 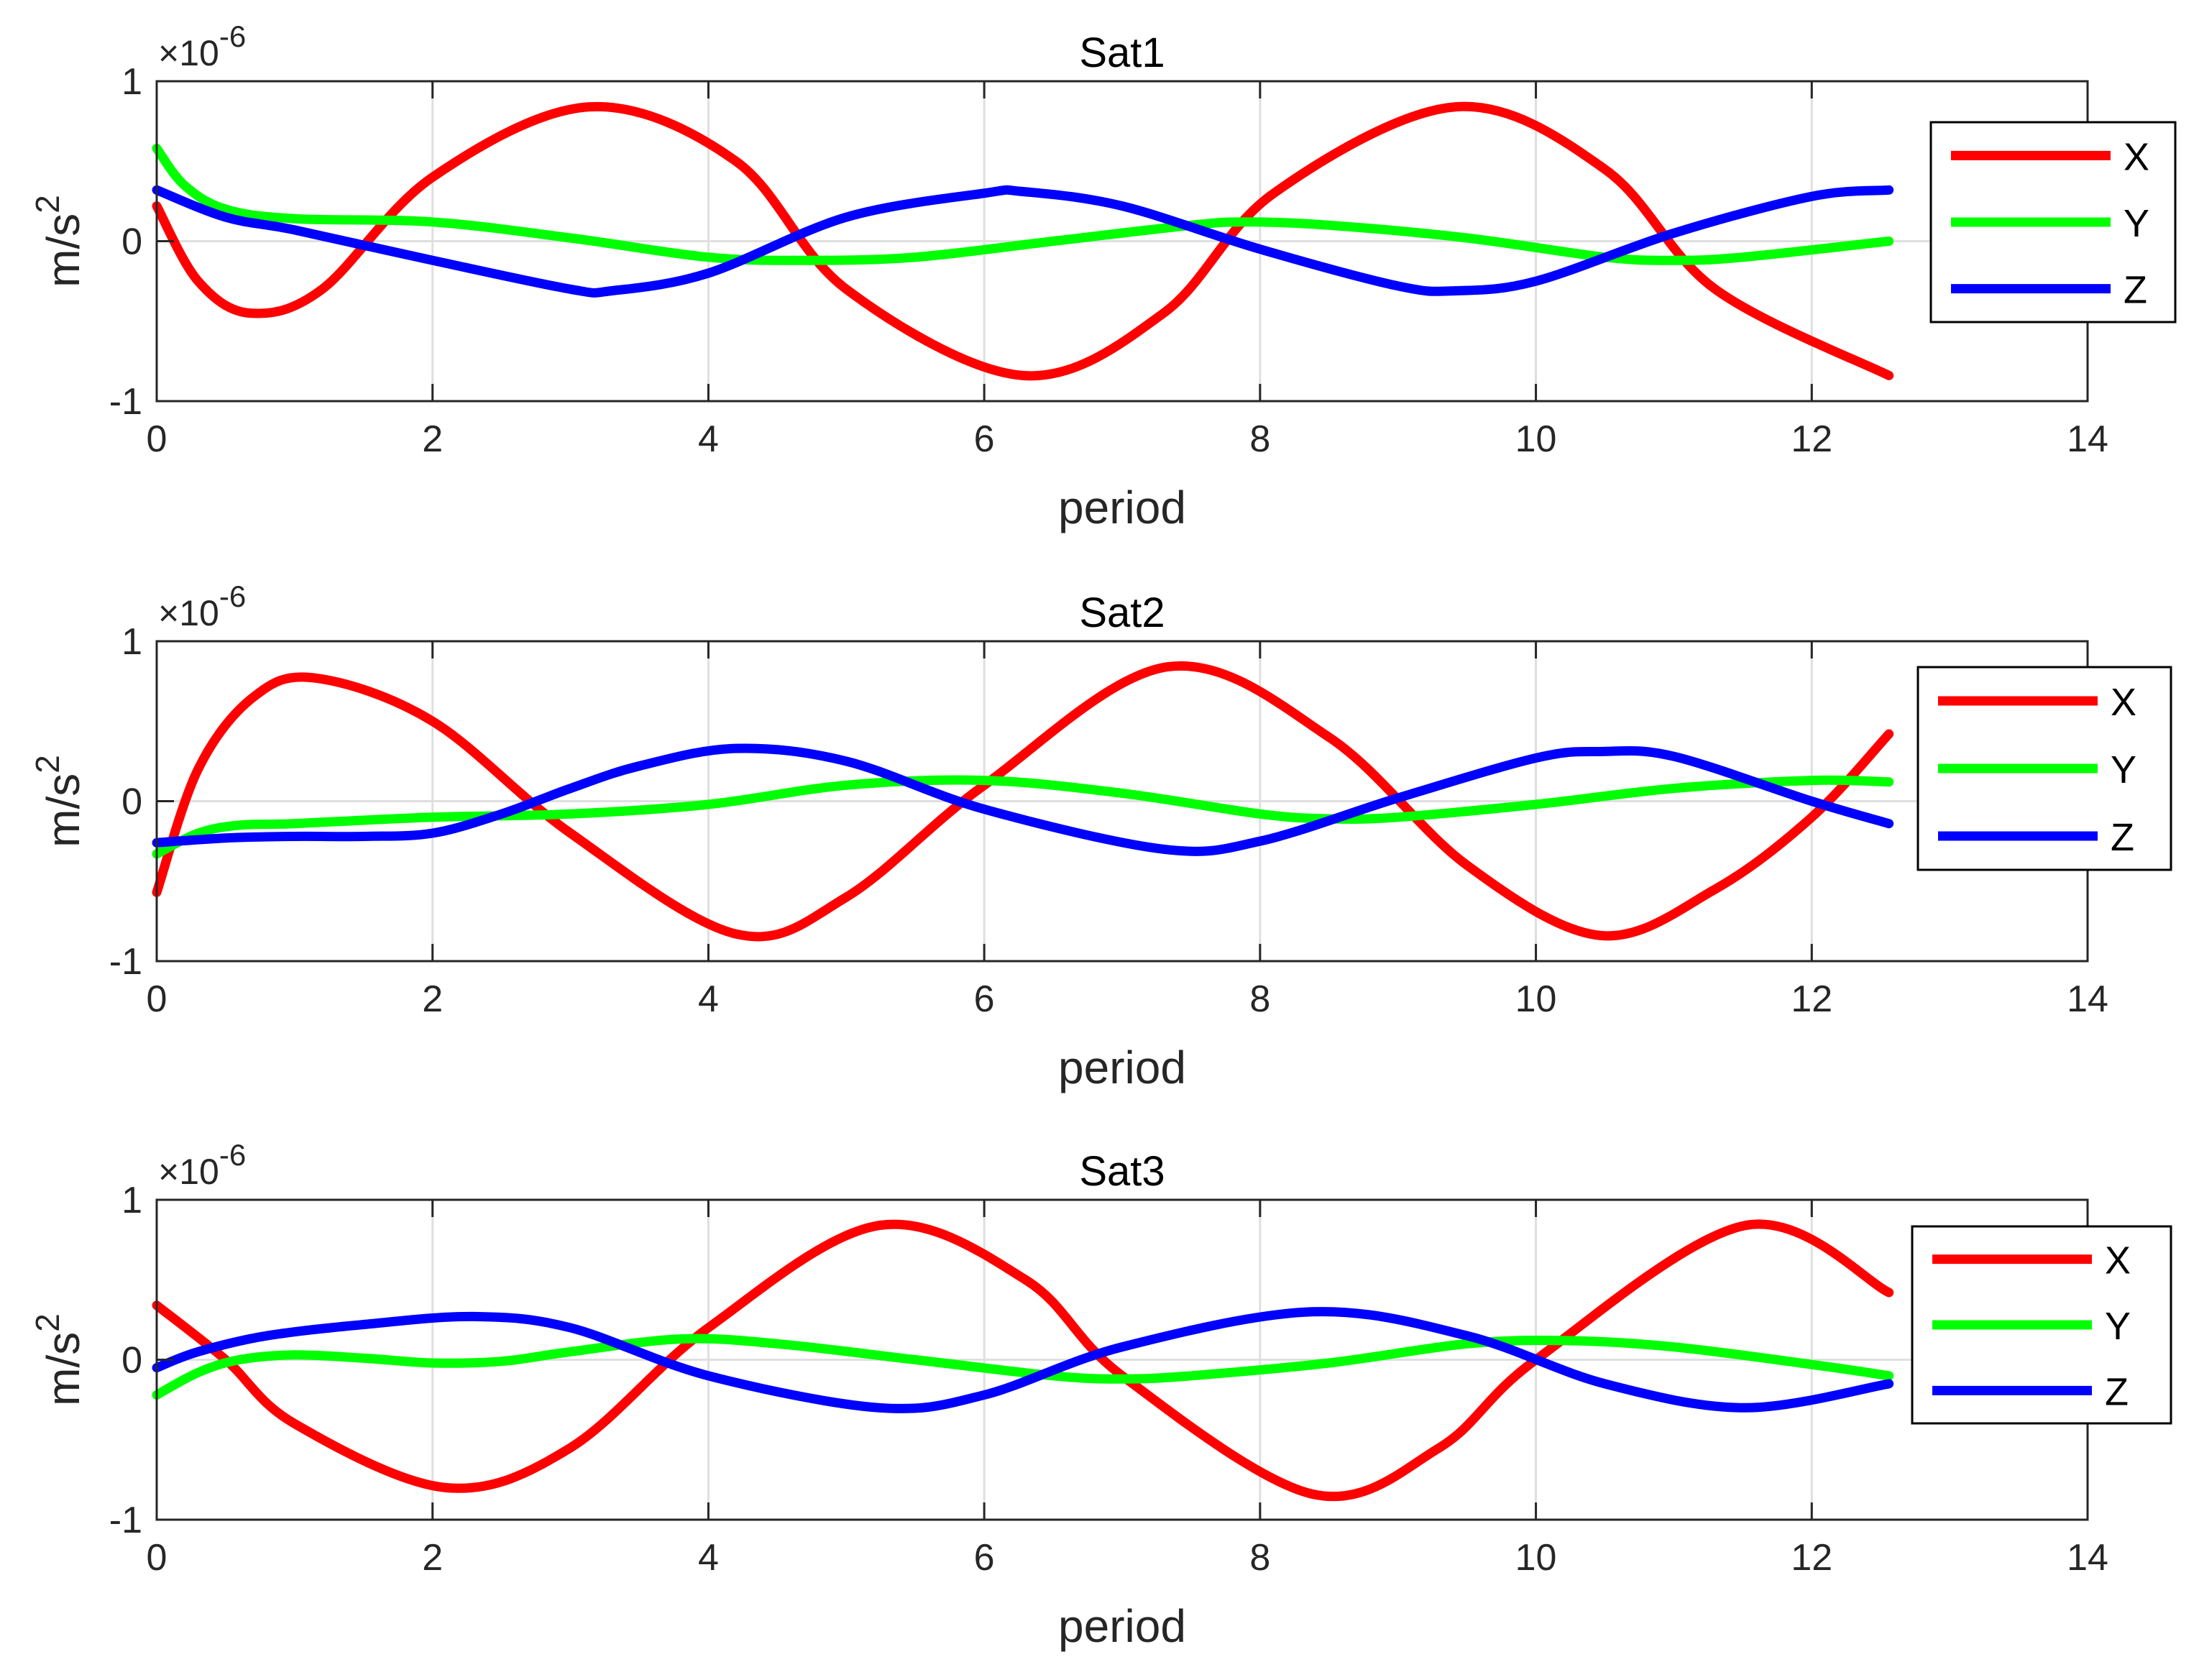 I want to click on plot-title: Sat2, so click(x=1122, y=612).